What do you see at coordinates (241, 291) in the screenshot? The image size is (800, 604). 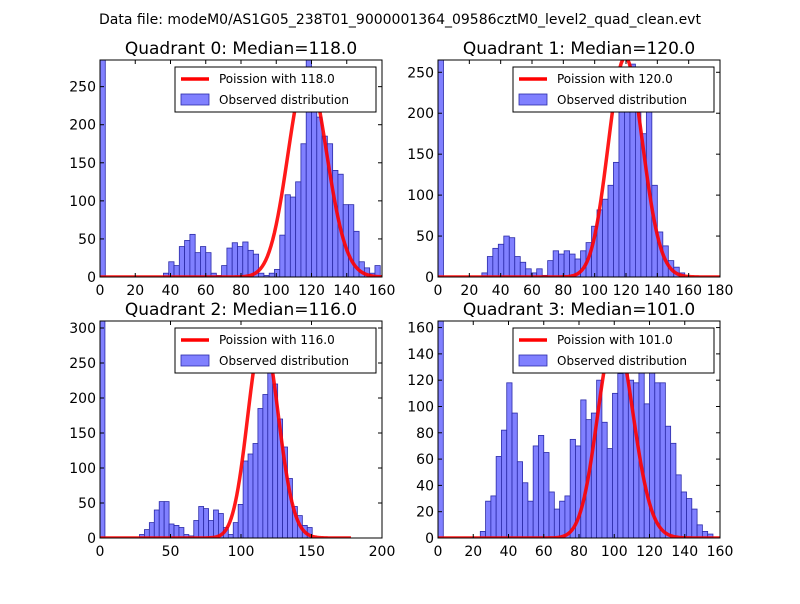 I see `x-tick-label: 80` at bounding box center [241, 291].